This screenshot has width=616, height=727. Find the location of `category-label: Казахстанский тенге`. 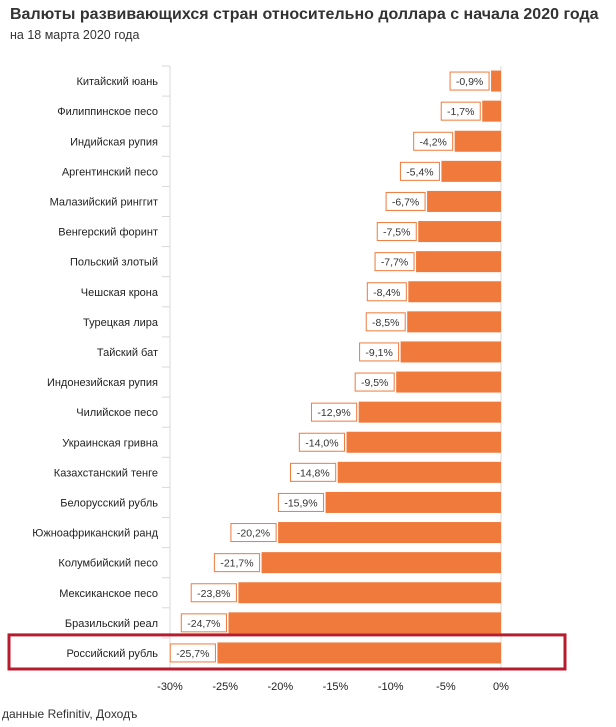

category-label: Казахстанский тенге is located at coordinates (106, 473).